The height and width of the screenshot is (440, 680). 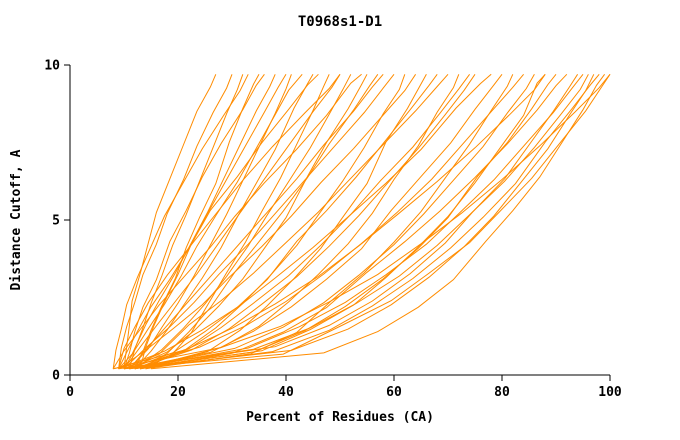 What do you see at coordinates (52, 66) in the screenshot?
I see `y-tick-label: 10` at bounding box center [52, 66].